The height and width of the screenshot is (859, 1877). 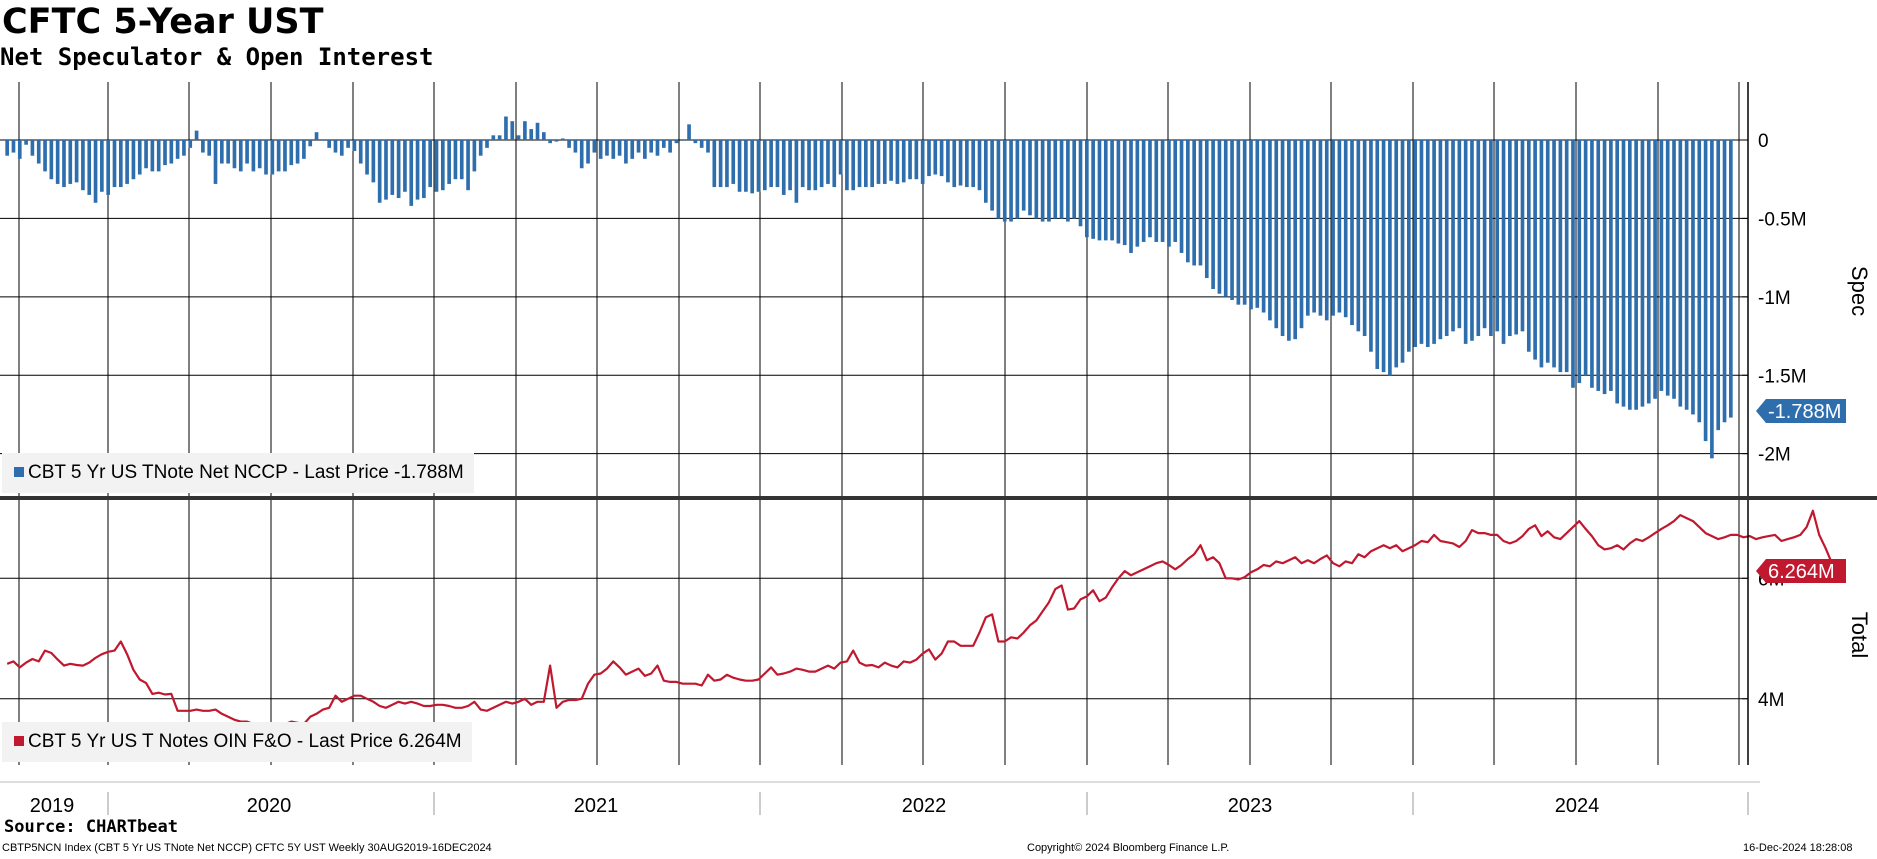 What do you see at coordinates (924, 806) in the screenshot?
I see `x-year-label: 2022` at bounding box center [924, 806].